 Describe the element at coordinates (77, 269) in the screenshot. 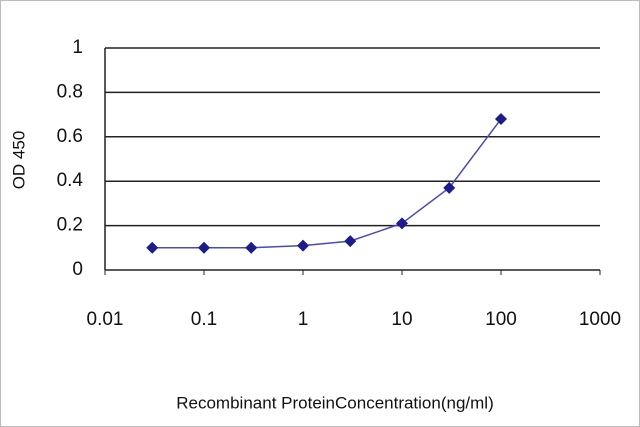

I see `y-tick-label: 0` at that location.